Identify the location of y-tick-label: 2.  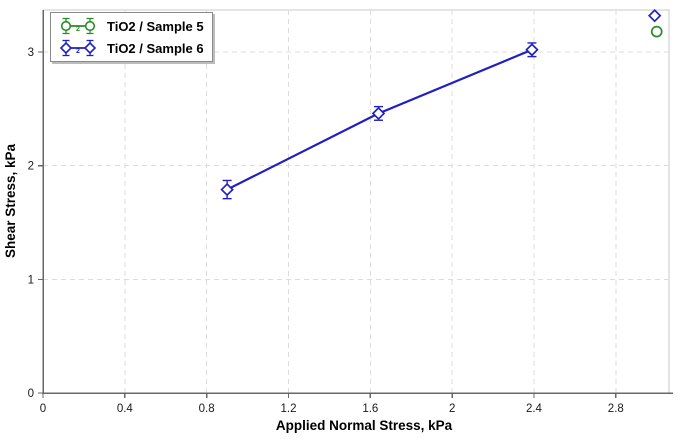
(31, 167).